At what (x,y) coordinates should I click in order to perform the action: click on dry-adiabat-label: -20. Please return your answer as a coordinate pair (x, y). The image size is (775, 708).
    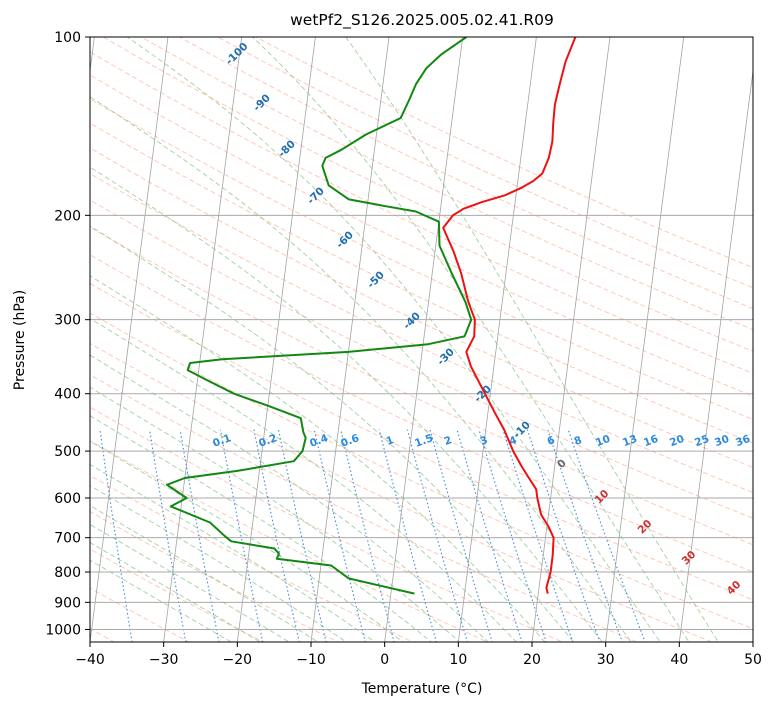
    Looking at the image, I should click on (483, 394).